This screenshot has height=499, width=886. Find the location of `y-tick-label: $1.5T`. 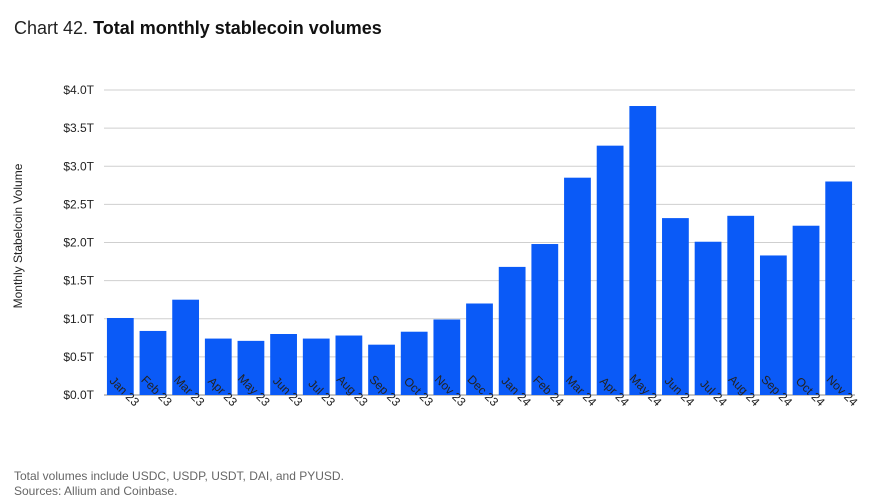

y-tick-label: $1.5T is located at coordinates (78, 281).